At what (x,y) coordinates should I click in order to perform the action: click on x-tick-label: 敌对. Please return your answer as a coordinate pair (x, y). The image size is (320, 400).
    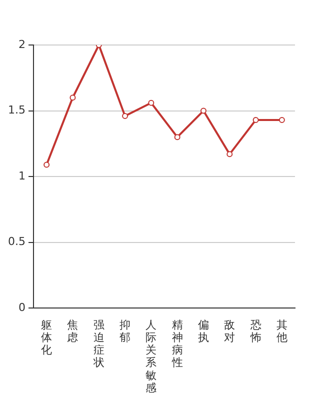
    Looking at the image, I should click on (230, 331).